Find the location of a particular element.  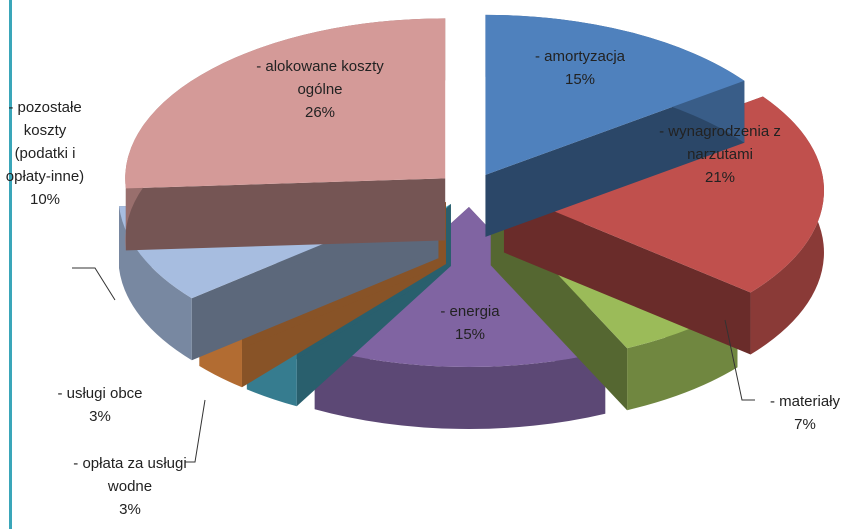

data-label: - opłata za usługi wodne 3% is located at coordinates (130, 486).